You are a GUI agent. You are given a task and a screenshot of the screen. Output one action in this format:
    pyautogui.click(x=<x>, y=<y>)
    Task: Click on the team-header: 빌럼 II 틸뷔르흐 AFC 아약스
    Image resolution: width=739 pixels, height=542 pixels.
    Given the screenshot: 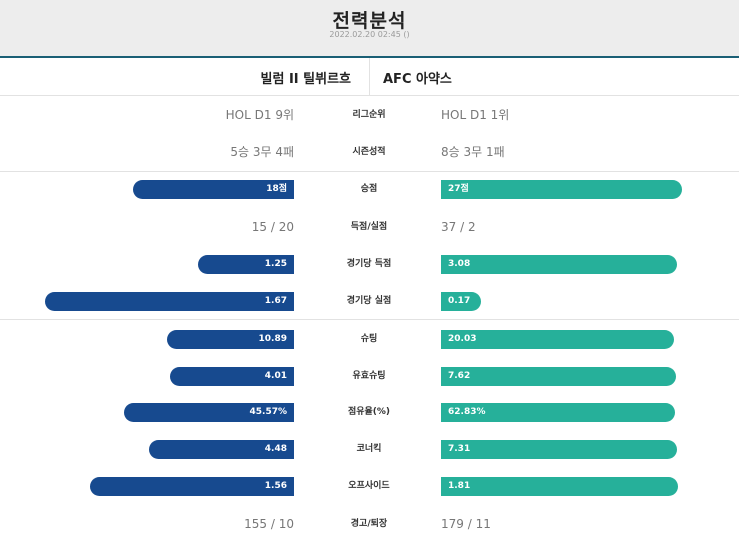 What is the action you would take?
    pyautogui.click(x=369, y=77)
    